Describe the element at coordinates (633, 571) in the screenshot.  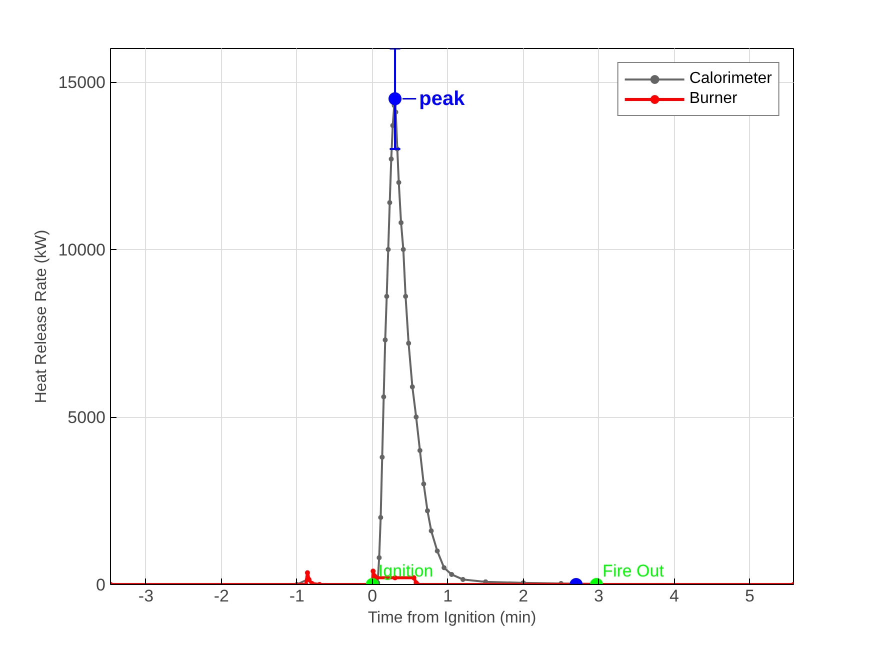
I see `annotation: Fire Out` at that location.